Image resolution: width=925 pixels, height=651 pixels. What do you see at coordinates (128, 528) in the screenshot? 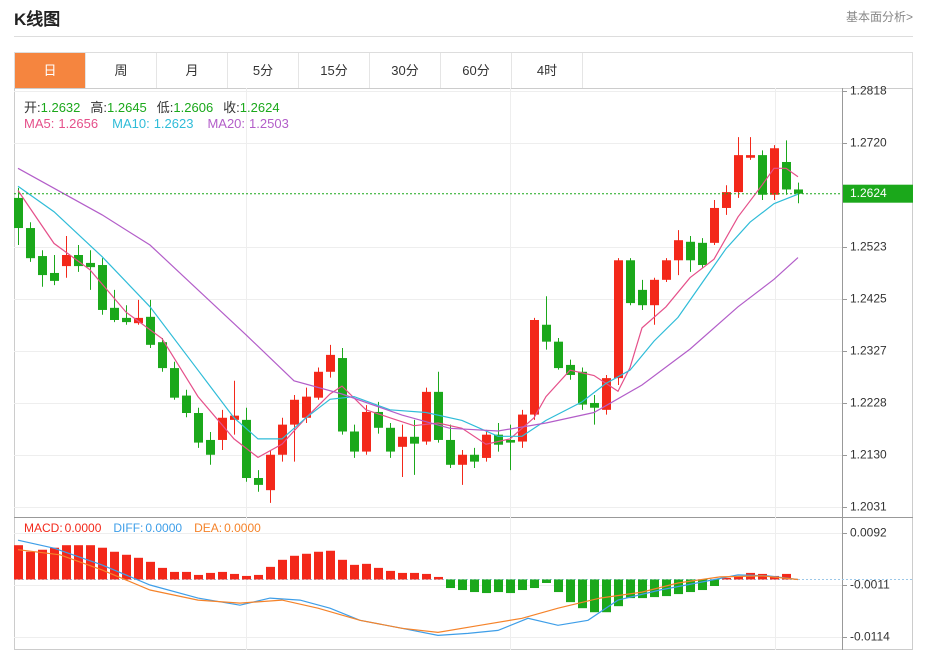
I see `legend-name: DIFF:` at bounding box center [128, 528].